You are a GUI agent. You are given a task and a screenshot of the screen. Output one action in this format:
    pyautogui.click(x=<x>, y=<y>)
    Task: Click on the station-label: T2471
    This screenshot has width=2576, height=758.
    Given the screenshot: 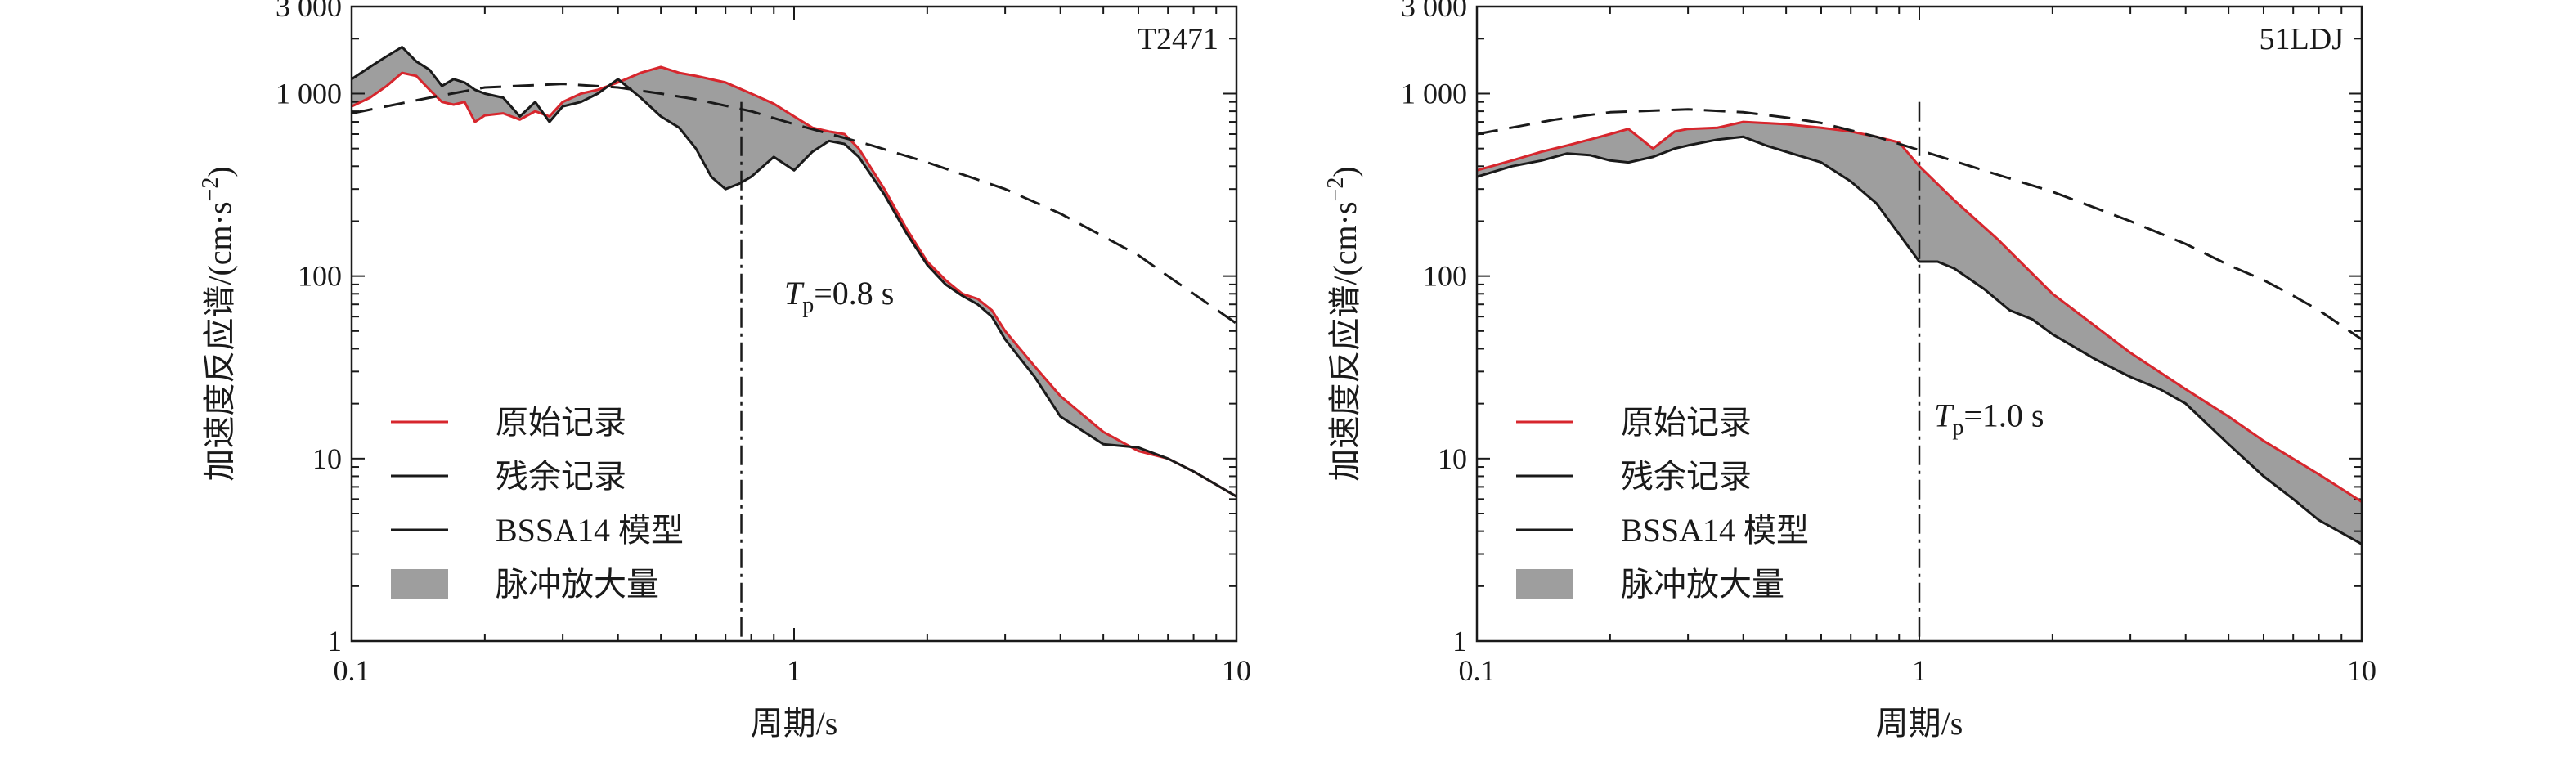 What is the action you would take?
    pyautogui.click(x=1178, y=39)
    